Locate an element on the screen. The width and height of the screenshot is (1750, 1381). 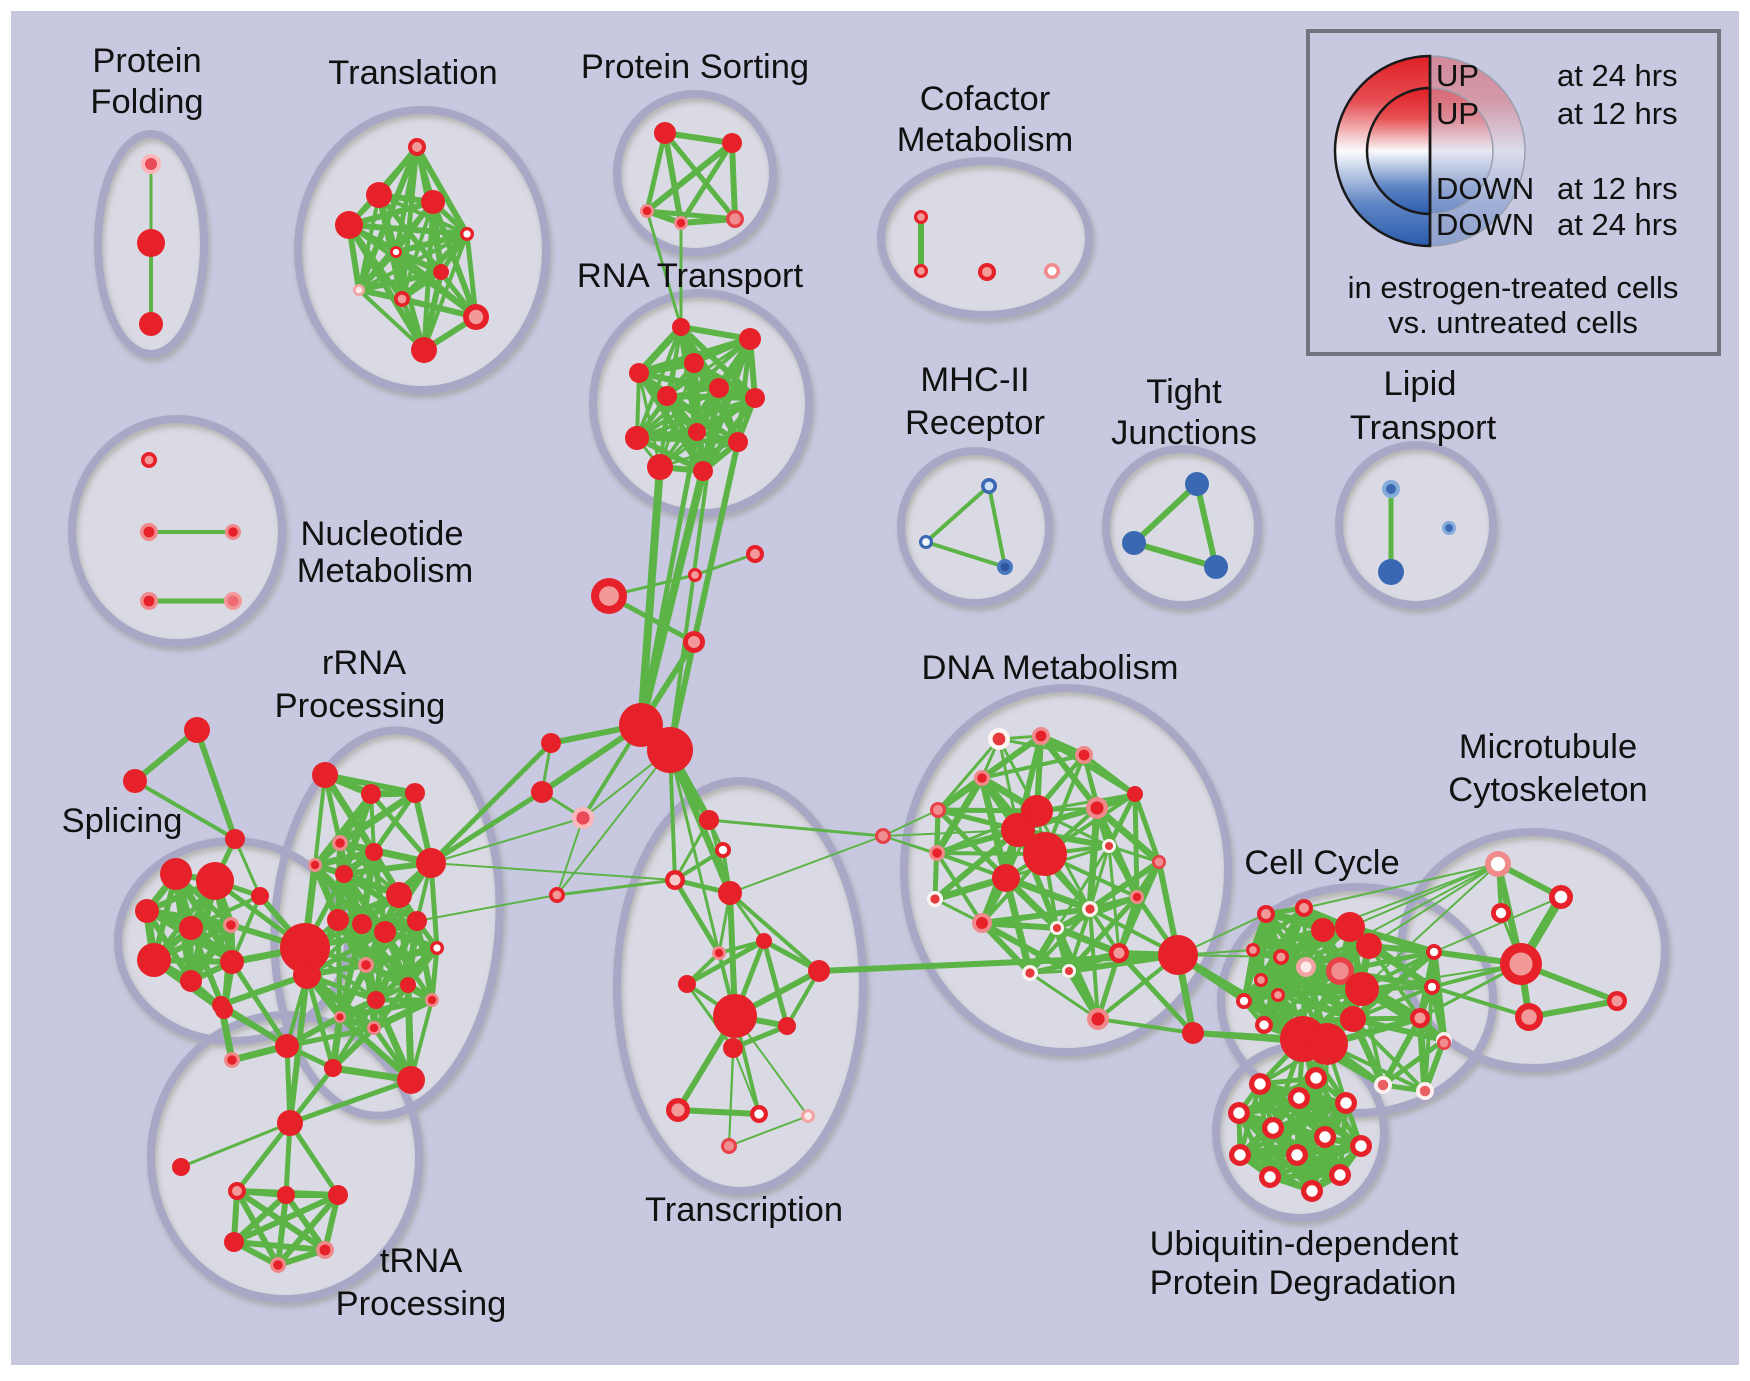
svg-text: Folding is located at coordinates (146, 102).